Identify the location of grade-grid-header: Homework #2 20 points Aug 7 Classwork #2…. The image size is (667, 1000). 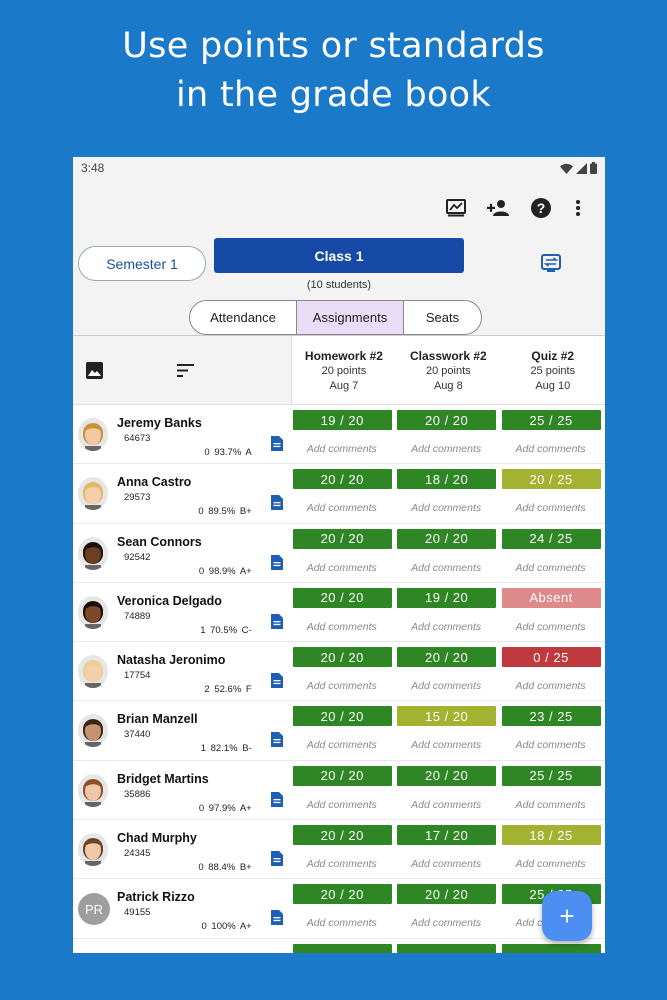
(339, 370).